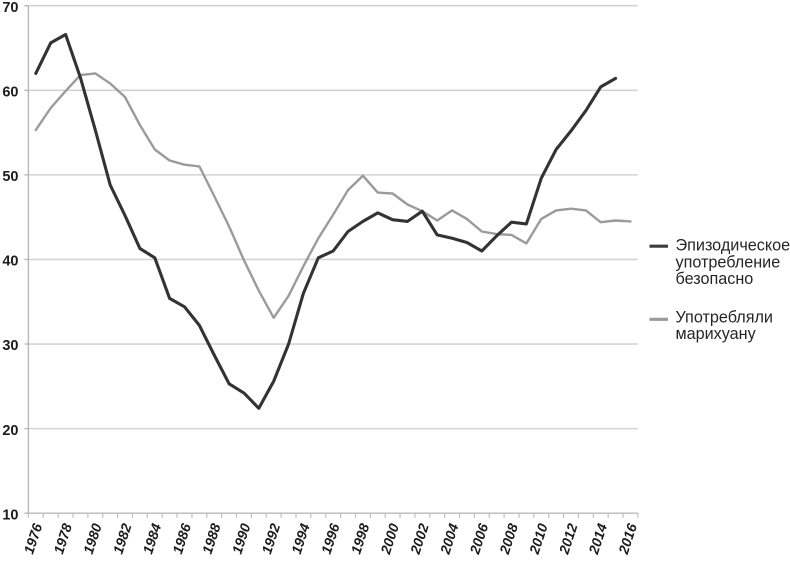 The height and width of the screenshot is (564, 790). What do you see at coordinates (715, 279) in the screenshot?
I see `svg-text: безопасно` at bounding box center [715, 279].